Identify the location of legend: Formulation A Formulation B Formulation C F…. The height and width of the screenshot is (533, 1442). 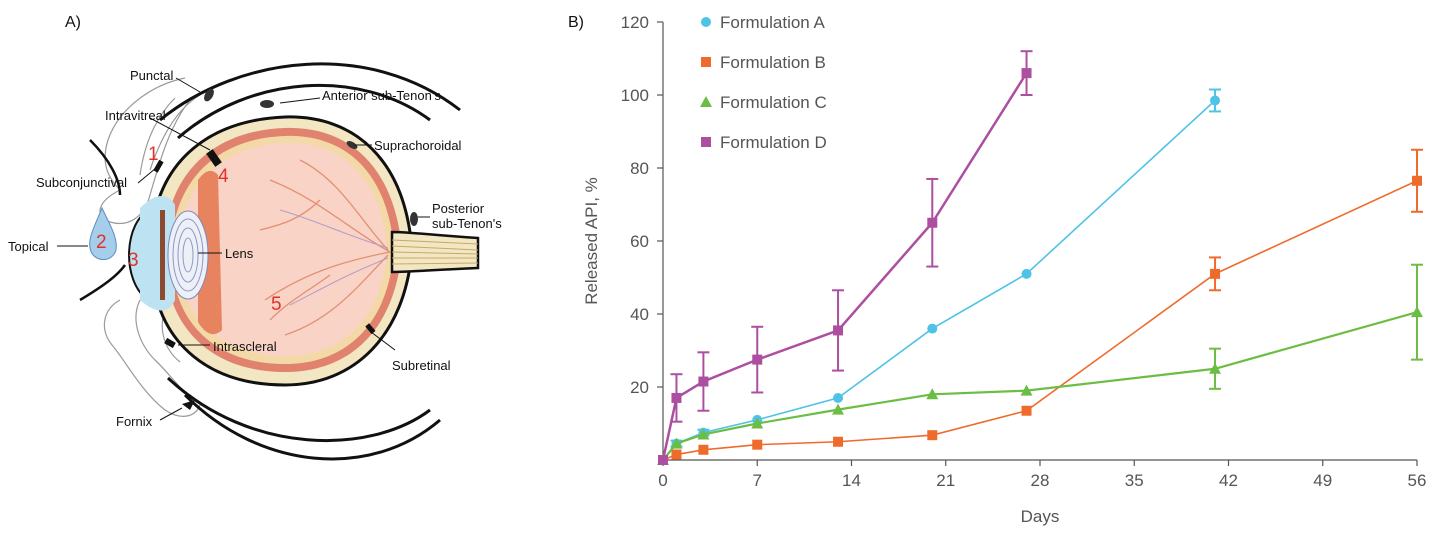
(763, 82).